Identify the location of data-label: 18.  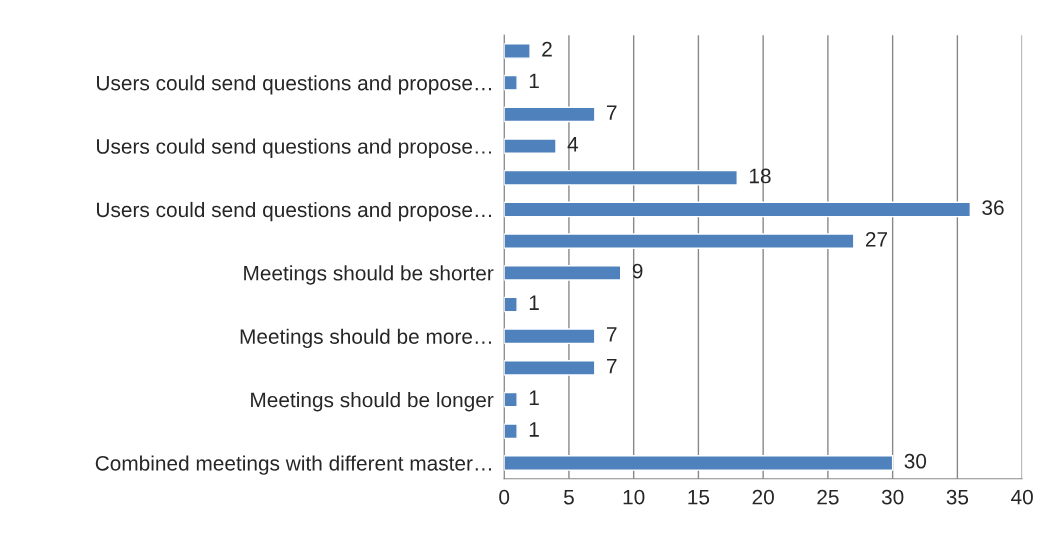
(760, 176).